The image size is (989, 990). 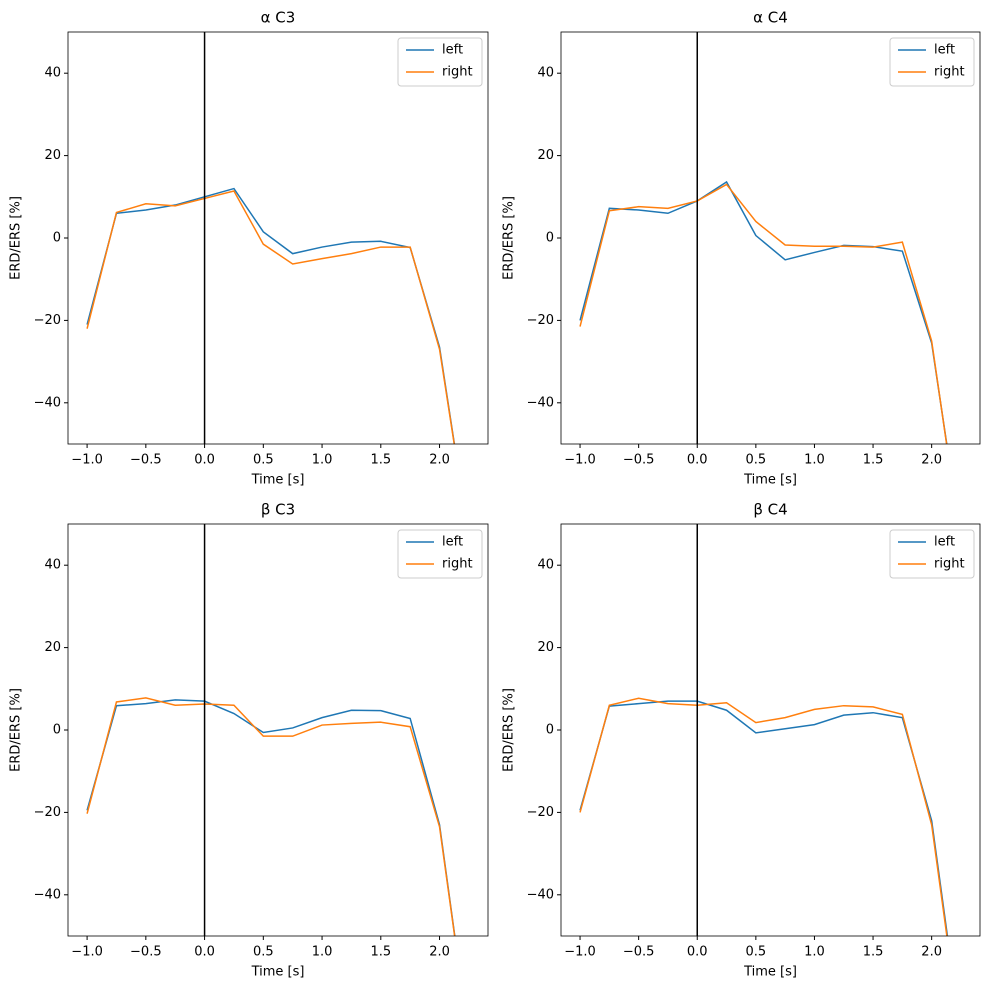 What do you see at coordinates (278, 18) in the screenshot?
I see `subplot-title: α C3` at bounding box center [278, 18].